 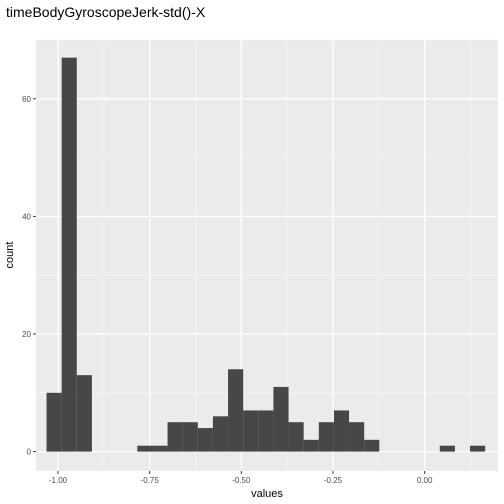 I want to click on y-axis-label: count, so click(x=10, y=255).